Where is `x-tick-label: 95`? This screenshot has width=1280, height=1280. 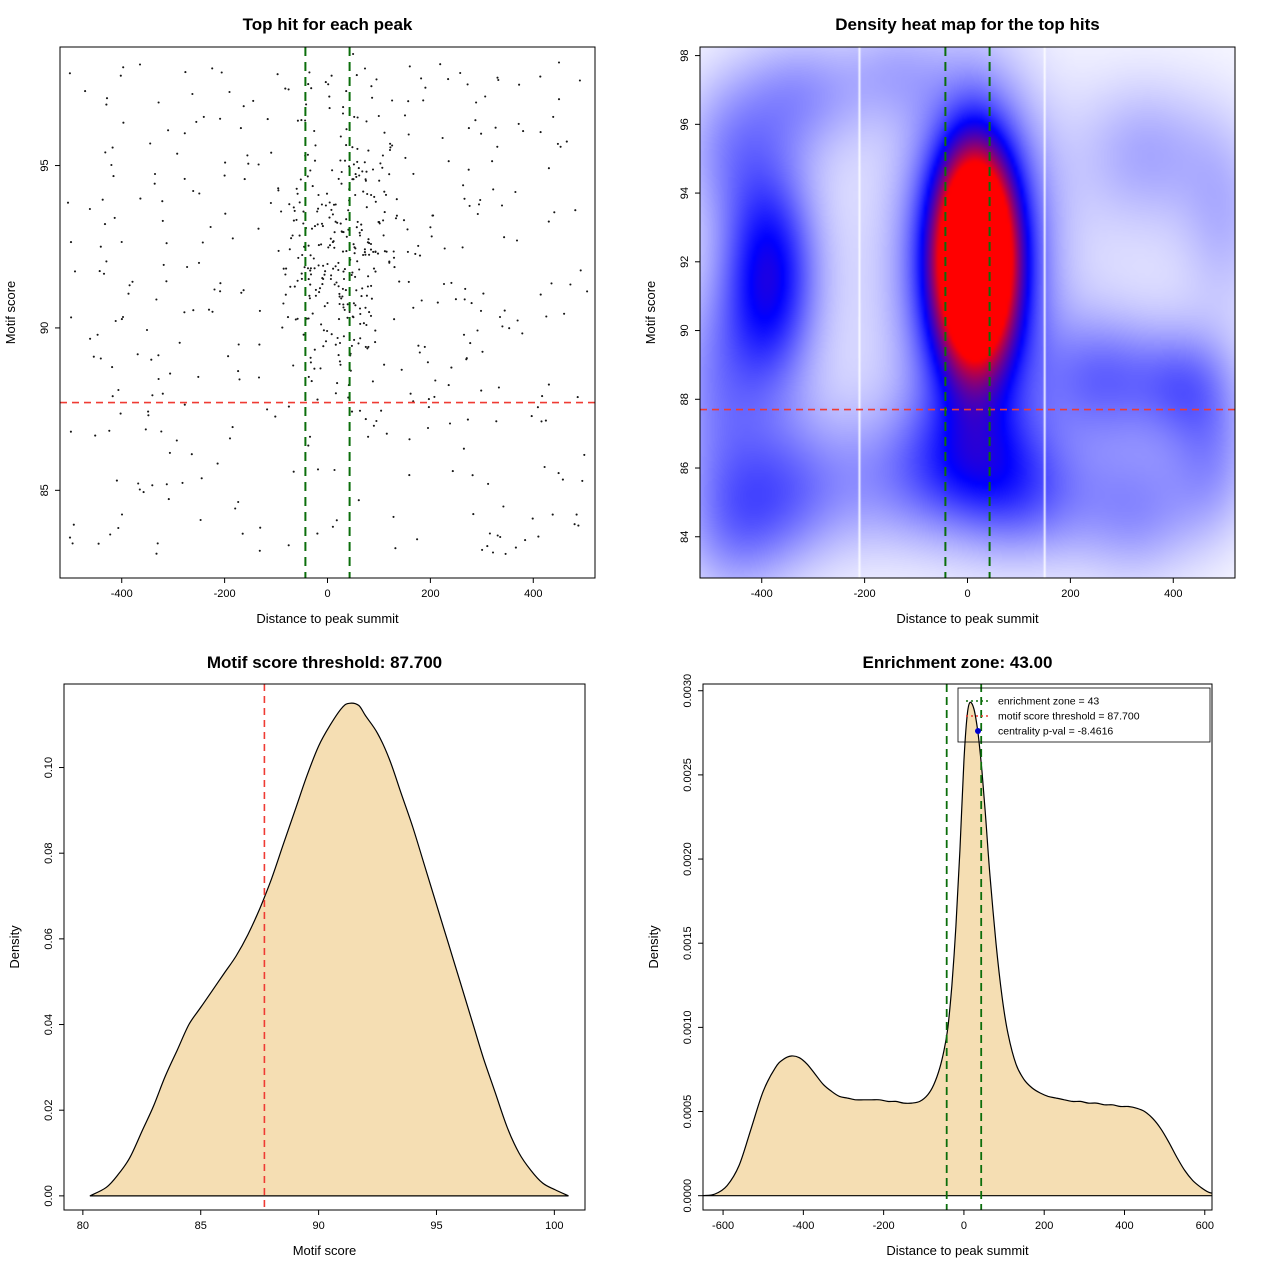
x-tick-label: 95 is located at coordinates (436, 1226).